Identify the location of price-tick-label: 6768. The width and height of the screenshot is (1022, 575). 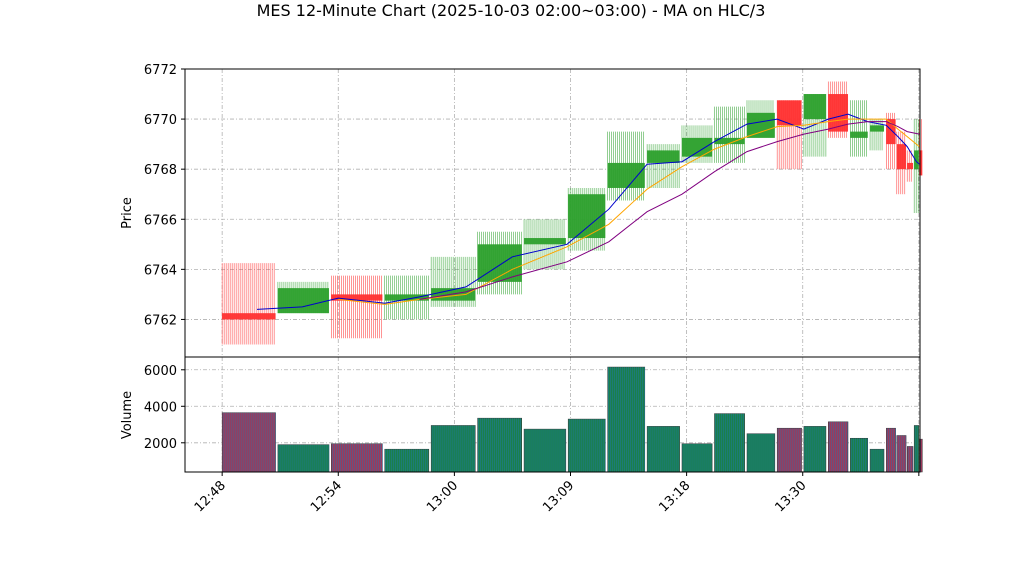
(160, 170).